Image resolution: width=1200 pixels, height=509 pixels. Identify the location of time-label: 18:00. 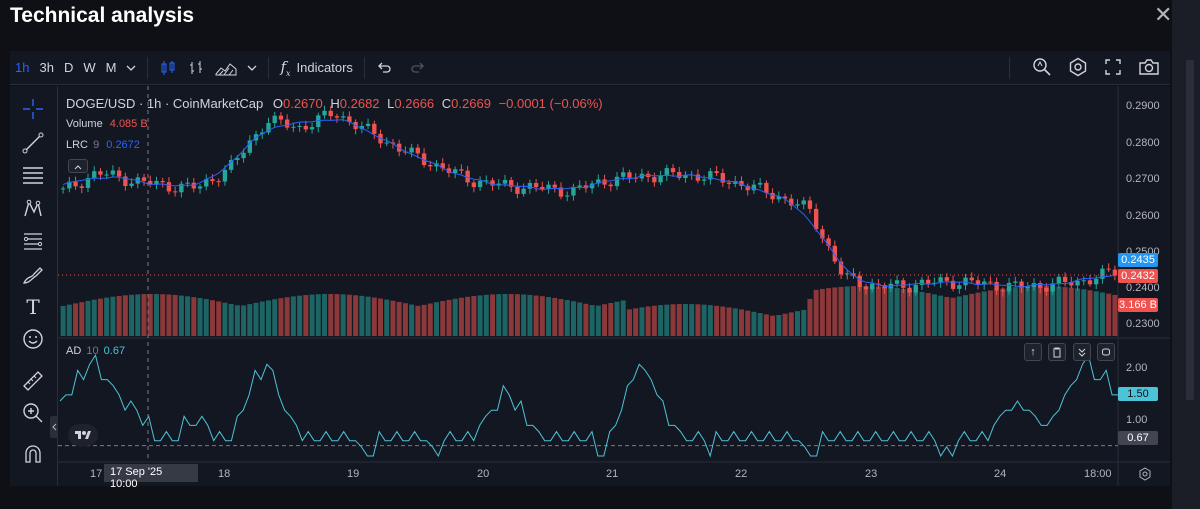
(1098, 474).